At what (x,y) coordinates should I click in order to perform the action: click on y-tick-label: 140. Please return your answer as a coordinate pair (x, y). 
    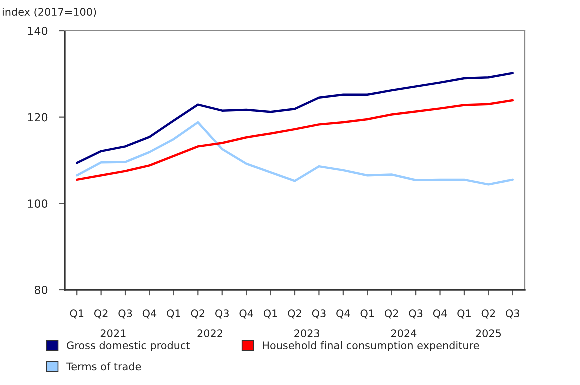
    Looking at the image, I should click on (38, 31).